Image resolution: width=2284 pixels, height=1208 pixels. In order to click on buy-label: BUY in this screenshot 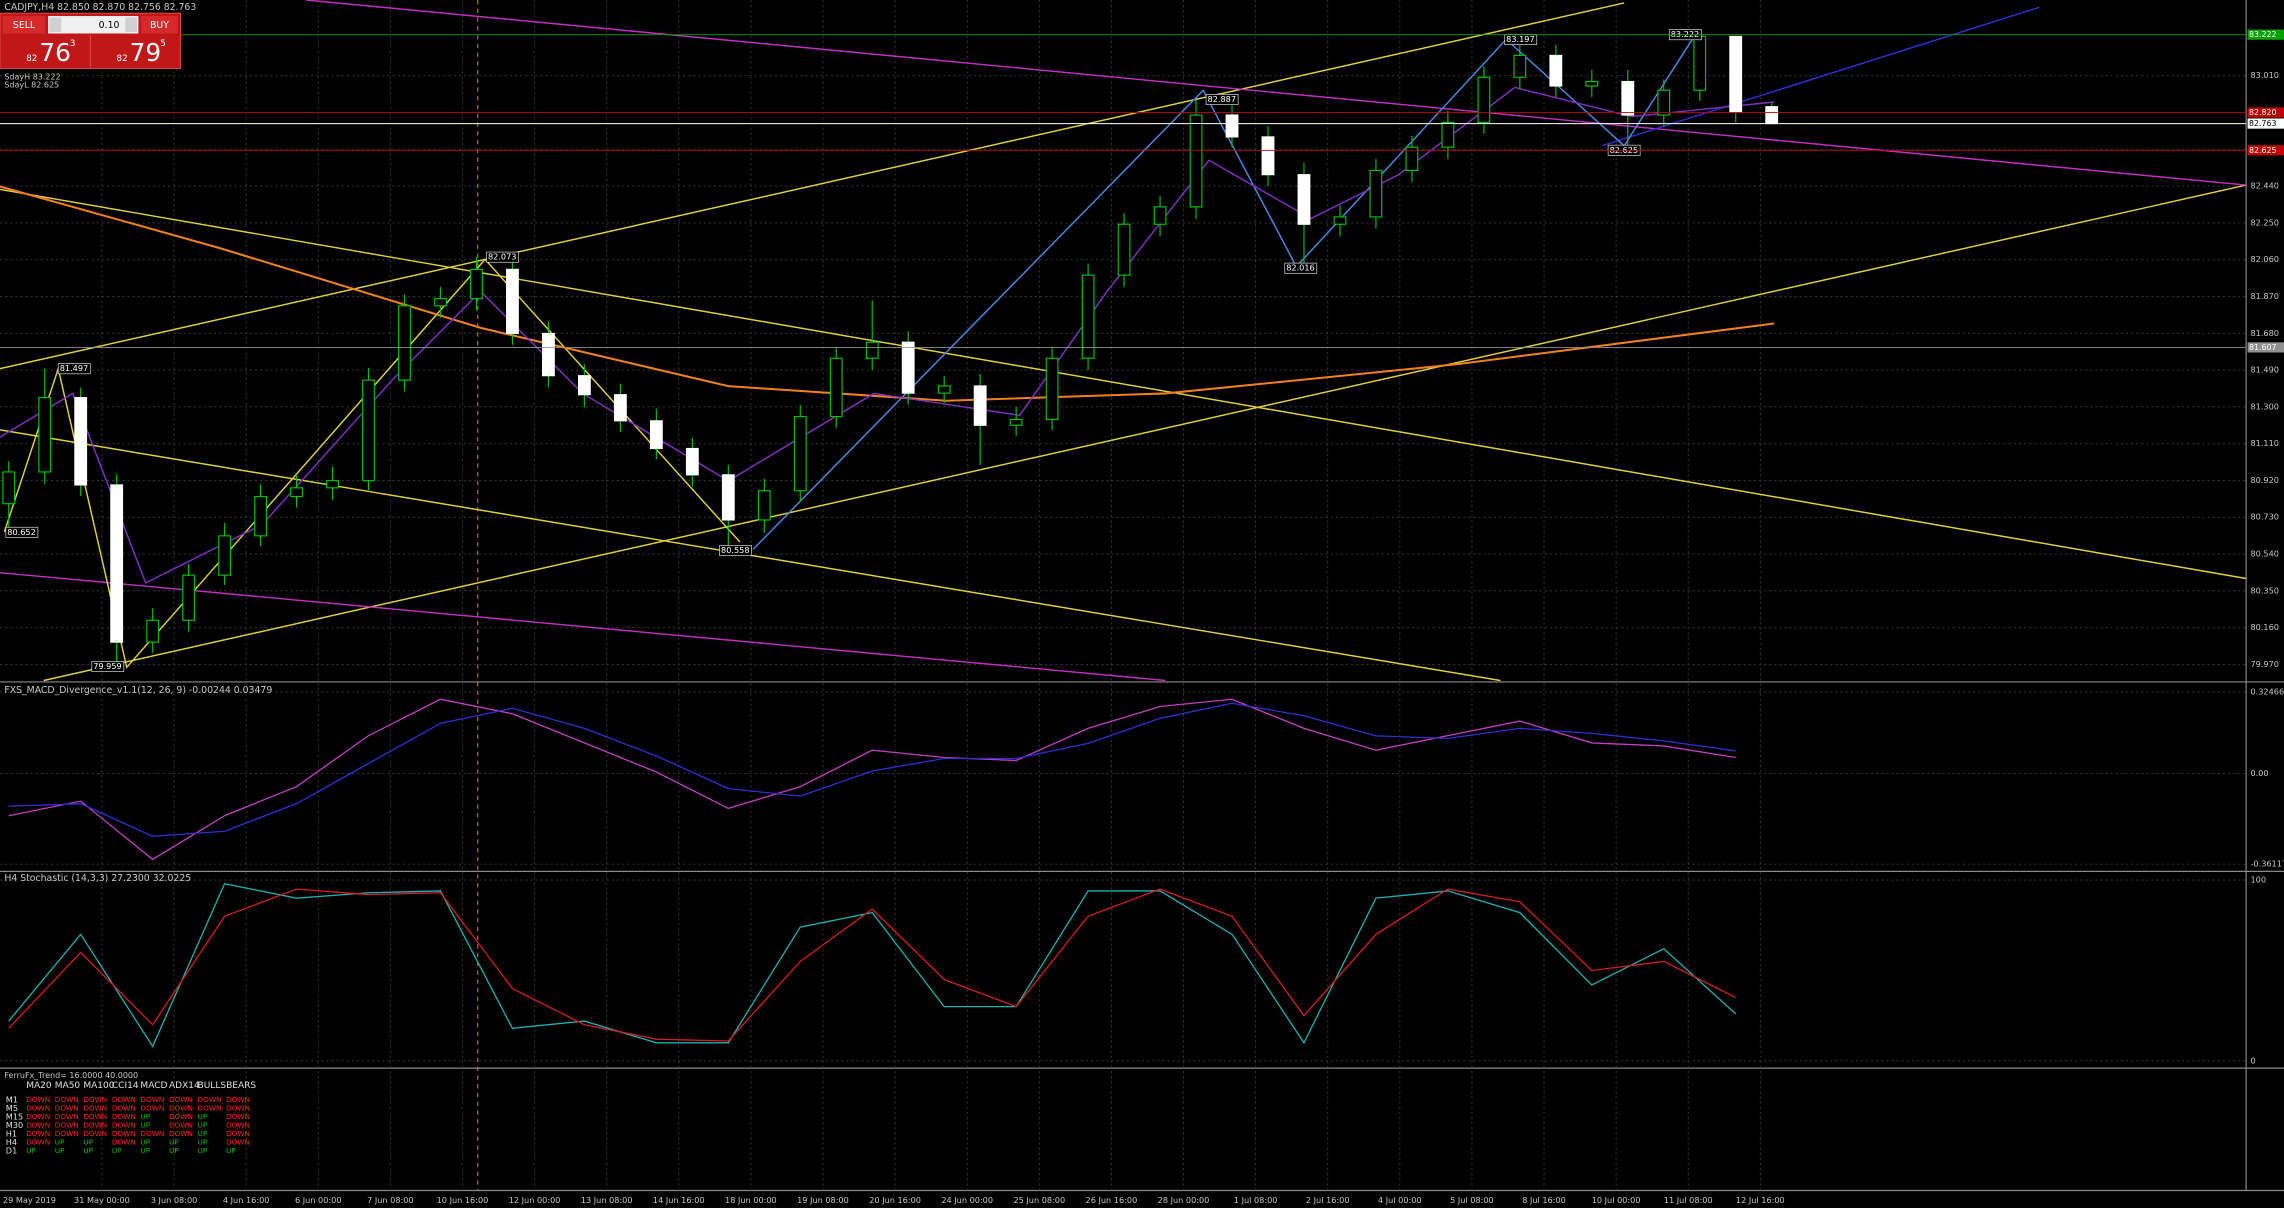, I will do `click(159, 25)`.